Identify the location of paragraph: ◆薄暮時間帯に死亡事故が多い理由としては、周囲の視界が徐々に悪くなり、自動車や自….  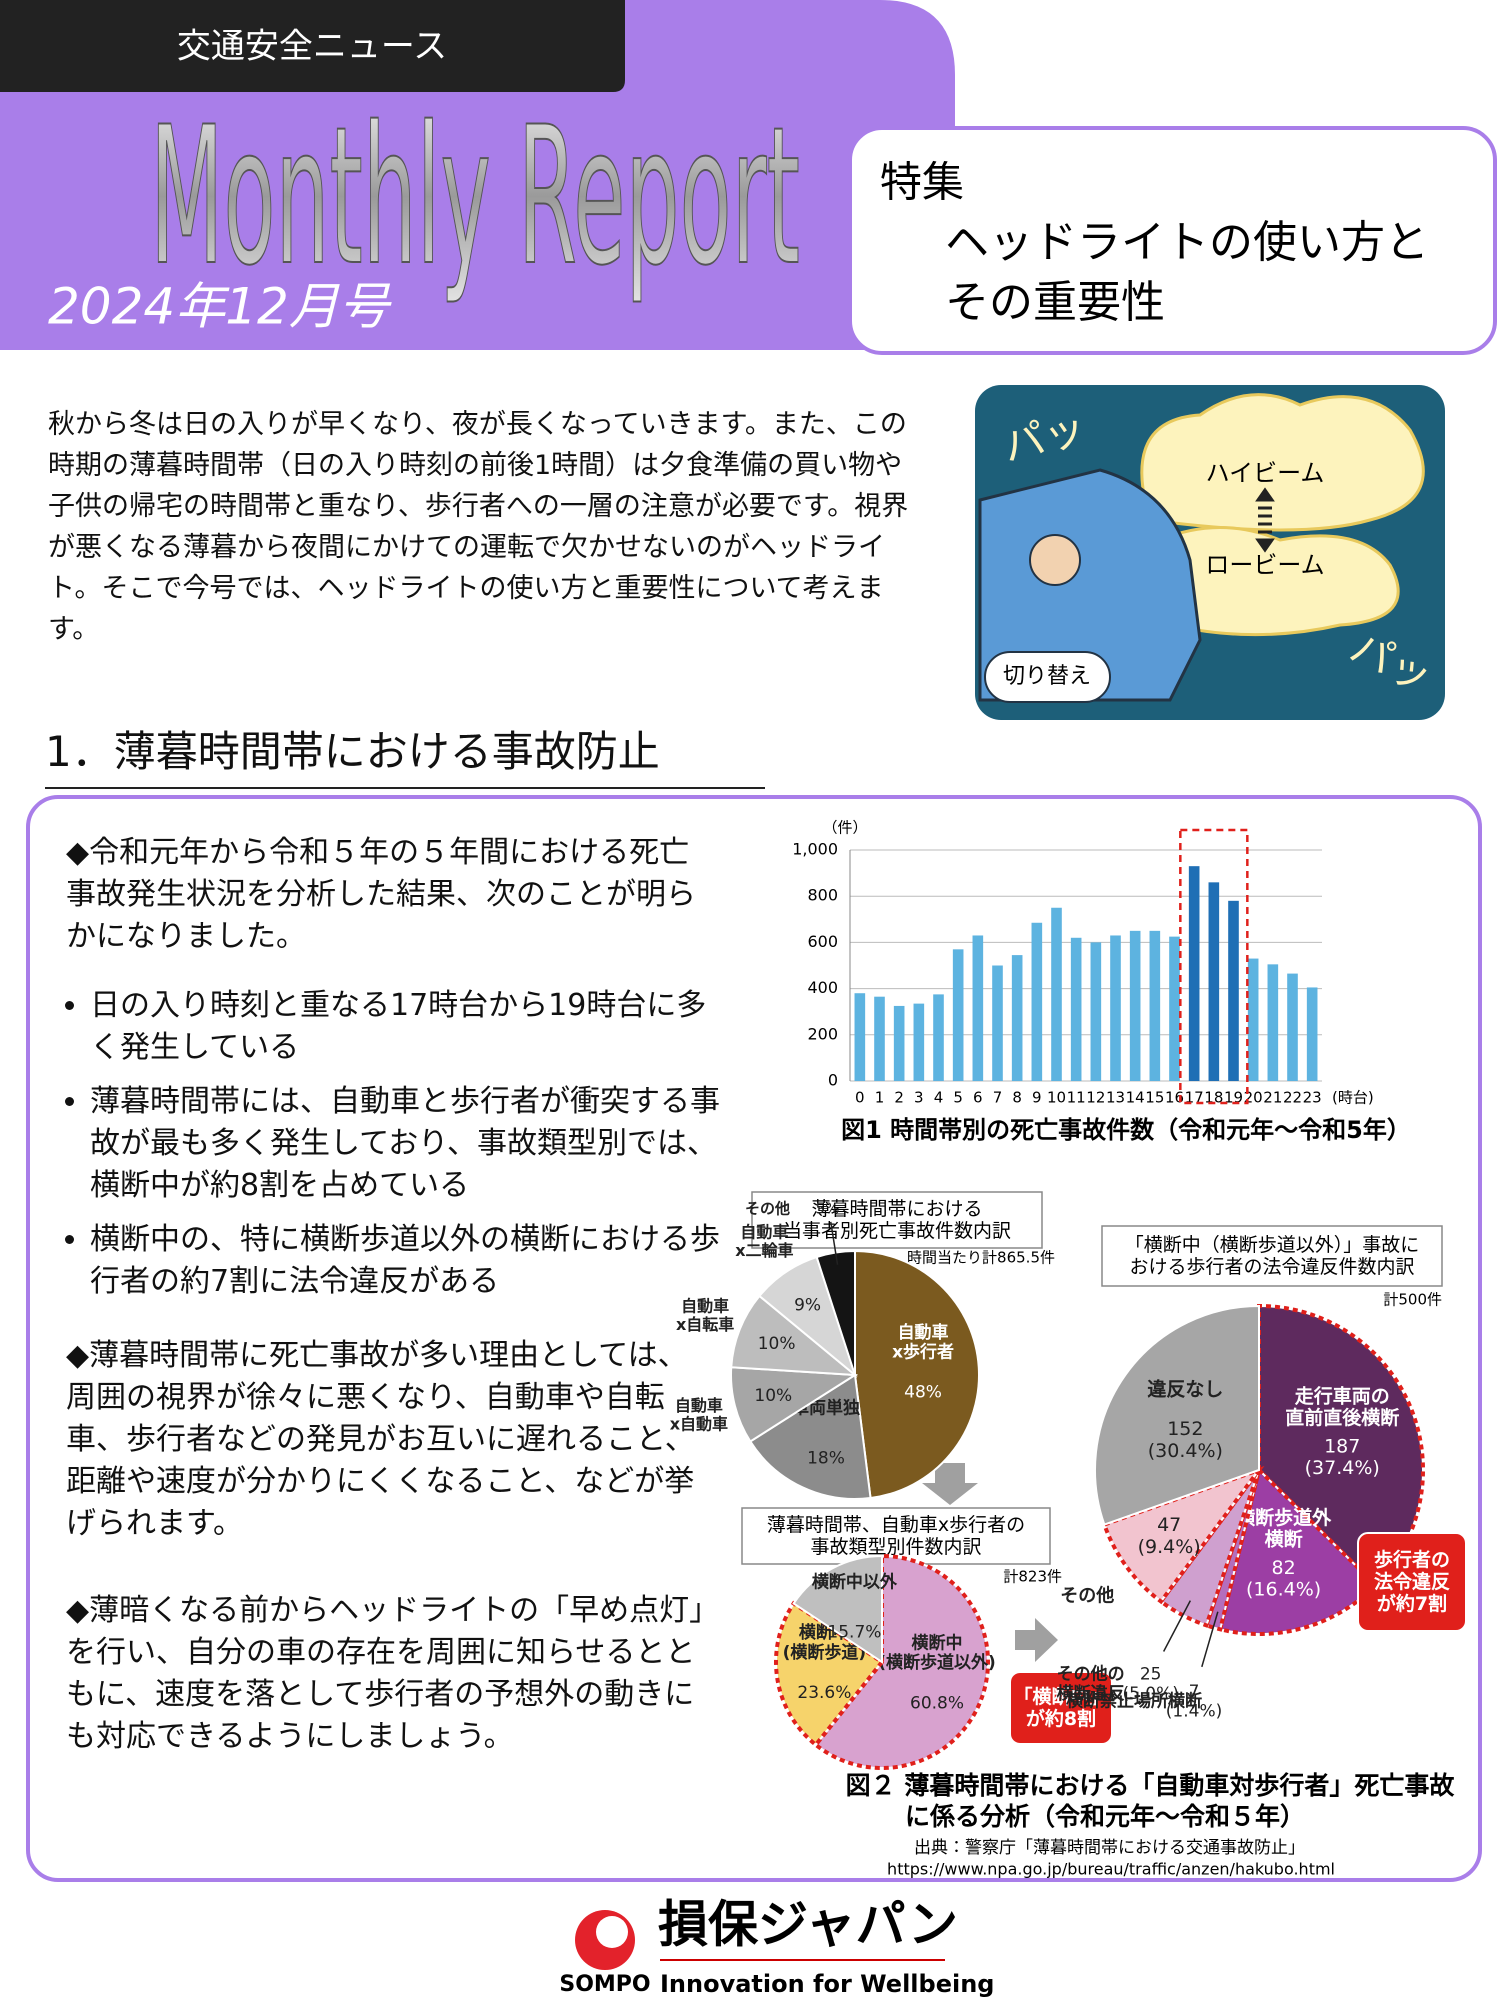
(380, 1439).